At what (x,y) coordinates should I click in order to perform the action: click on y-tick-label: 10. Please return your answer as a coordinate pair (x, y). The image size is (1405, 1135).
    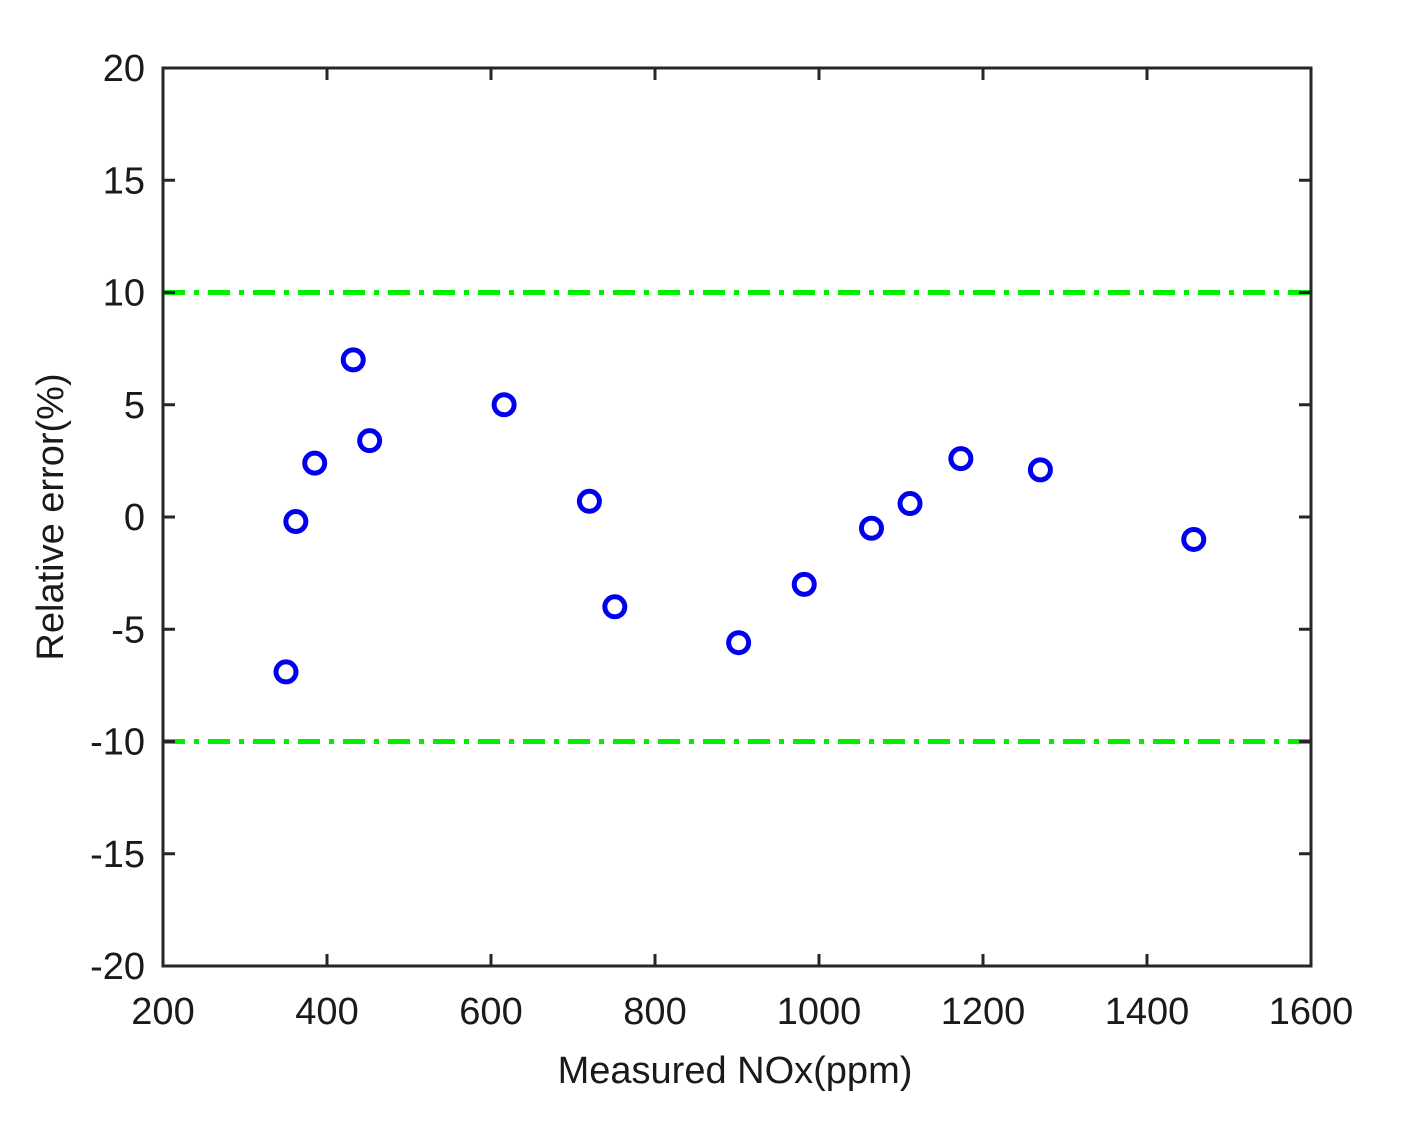
    Looking at the image, I should click on (124, 294).